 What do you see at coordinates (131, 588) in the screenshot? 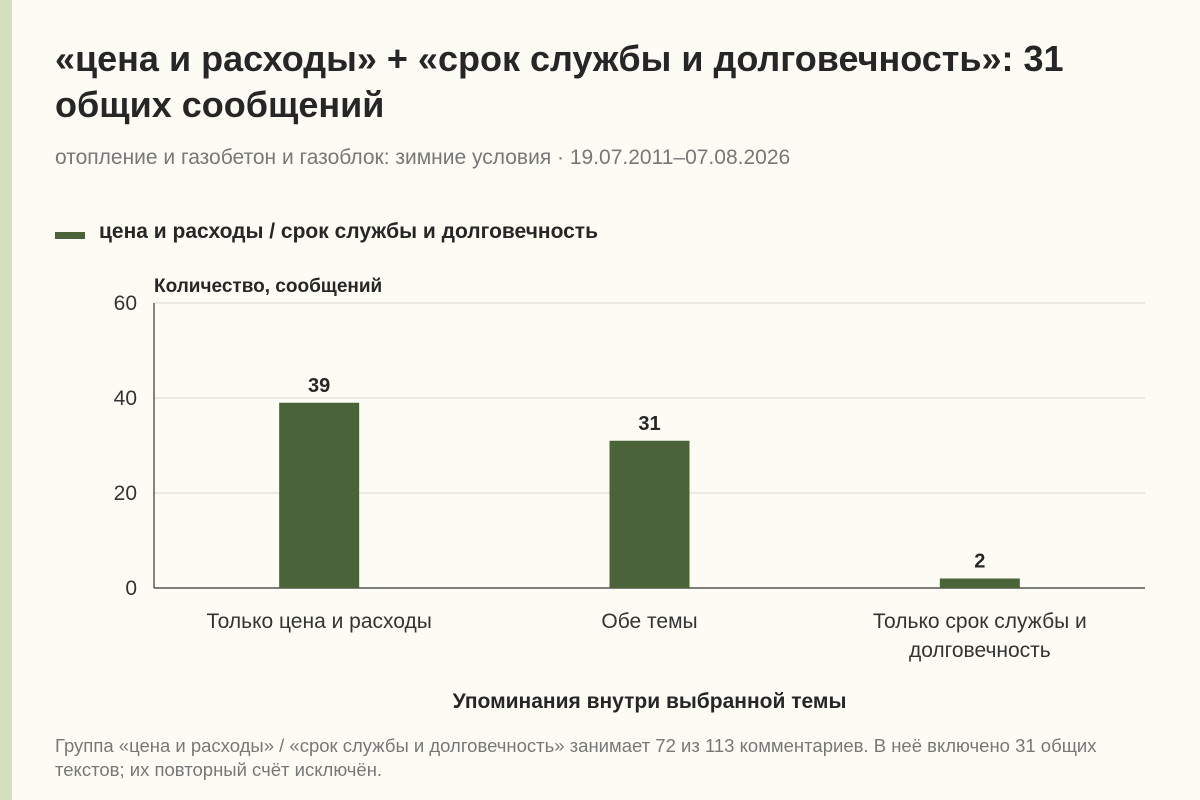
I see `y-tick-label: 0` at bounding box center [131, 588].